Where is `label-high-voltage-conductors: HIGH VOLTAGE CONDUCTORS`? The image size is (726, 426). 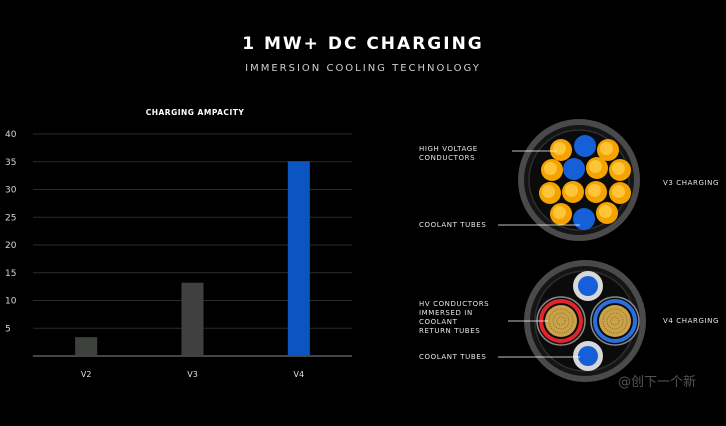 label-high-voltage-conductors: HIGH VOLTAGE CONDUCTORS is located at coordinates (448, 153).